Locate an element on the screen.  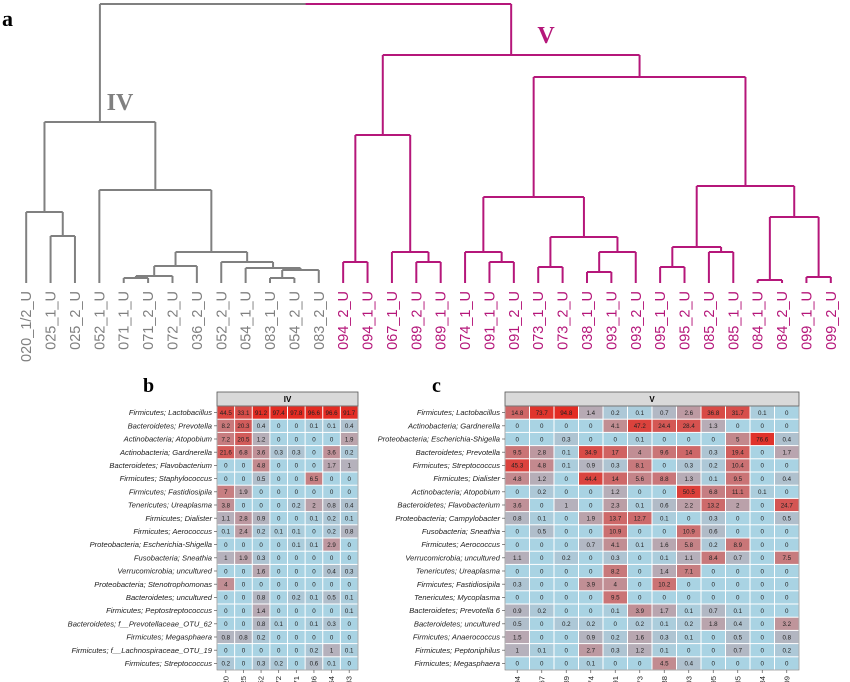
column-label: 95 is located at coordinates (713, 679).